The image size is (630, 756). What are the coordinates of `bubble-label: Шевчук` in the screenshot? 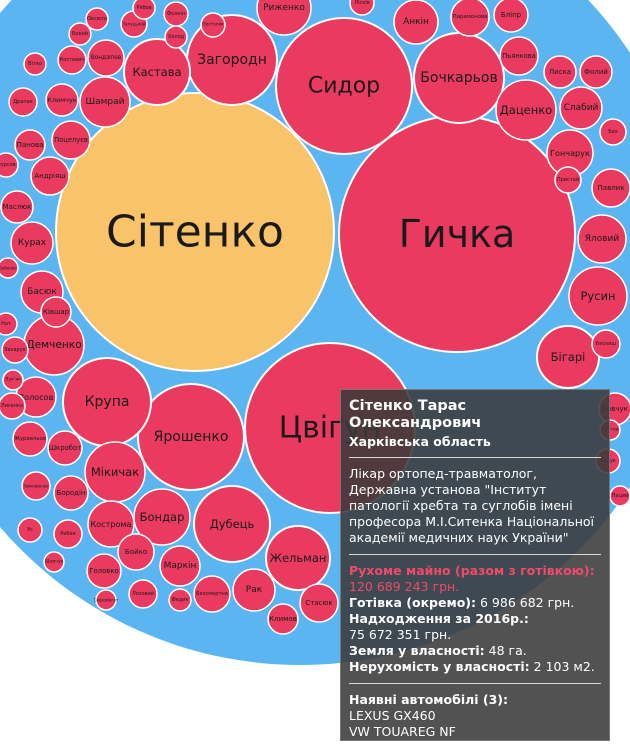 It's located at (53, 562).